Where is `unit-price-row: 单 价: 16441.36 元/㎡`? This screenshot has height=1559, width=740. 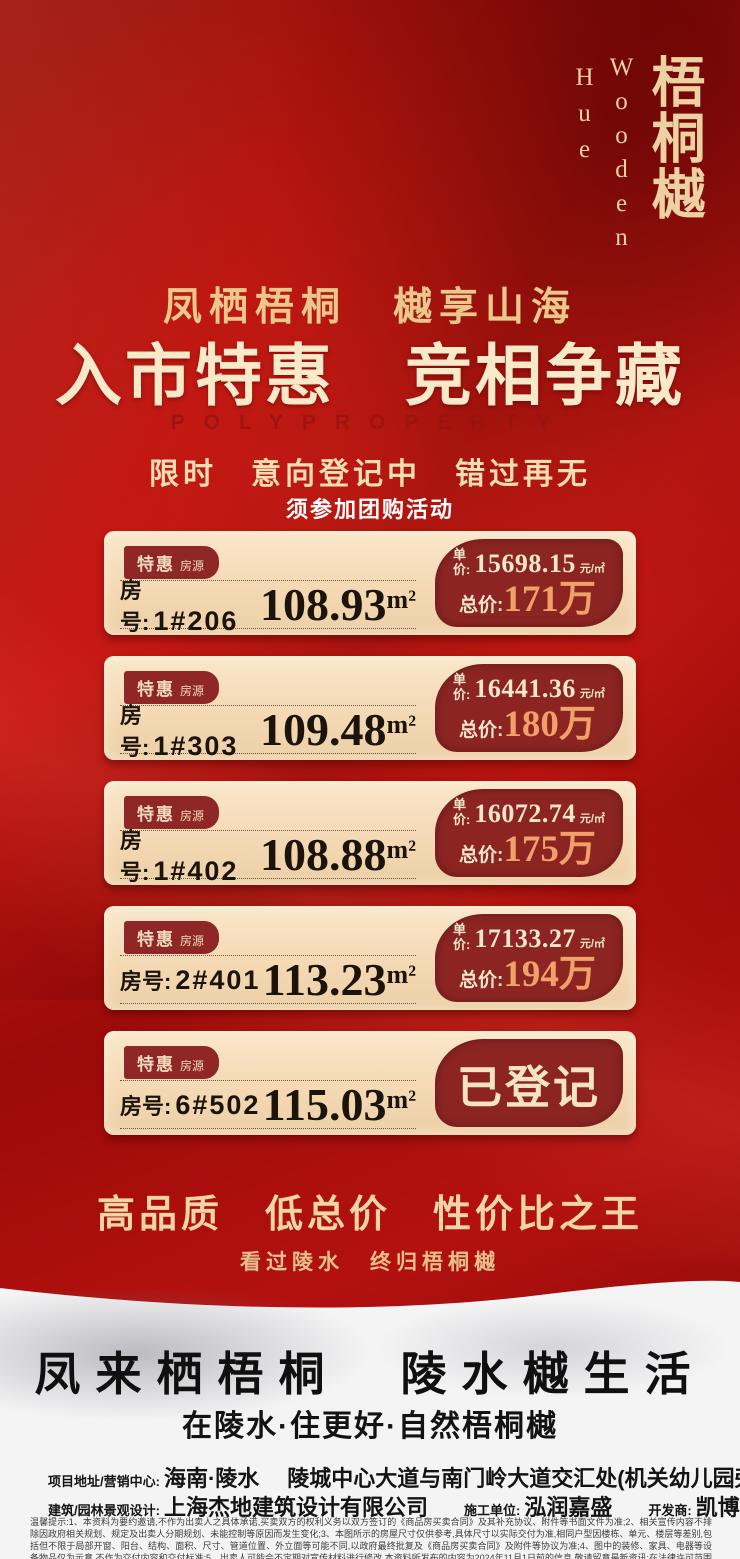
unit-price-row: 单 价: 16441.36 元/㎡ is located at coordinates (533, 688).